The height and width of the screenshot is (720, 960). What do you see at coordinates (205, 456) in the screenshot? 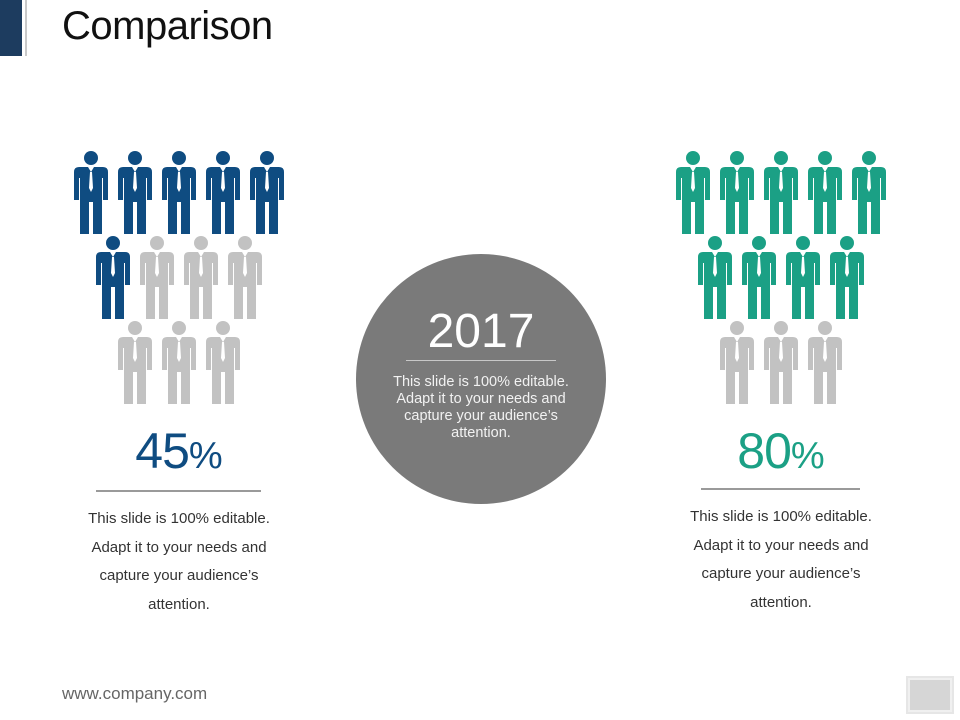
I see `left-percent-symbol: %` at bounding box center [205, 456].